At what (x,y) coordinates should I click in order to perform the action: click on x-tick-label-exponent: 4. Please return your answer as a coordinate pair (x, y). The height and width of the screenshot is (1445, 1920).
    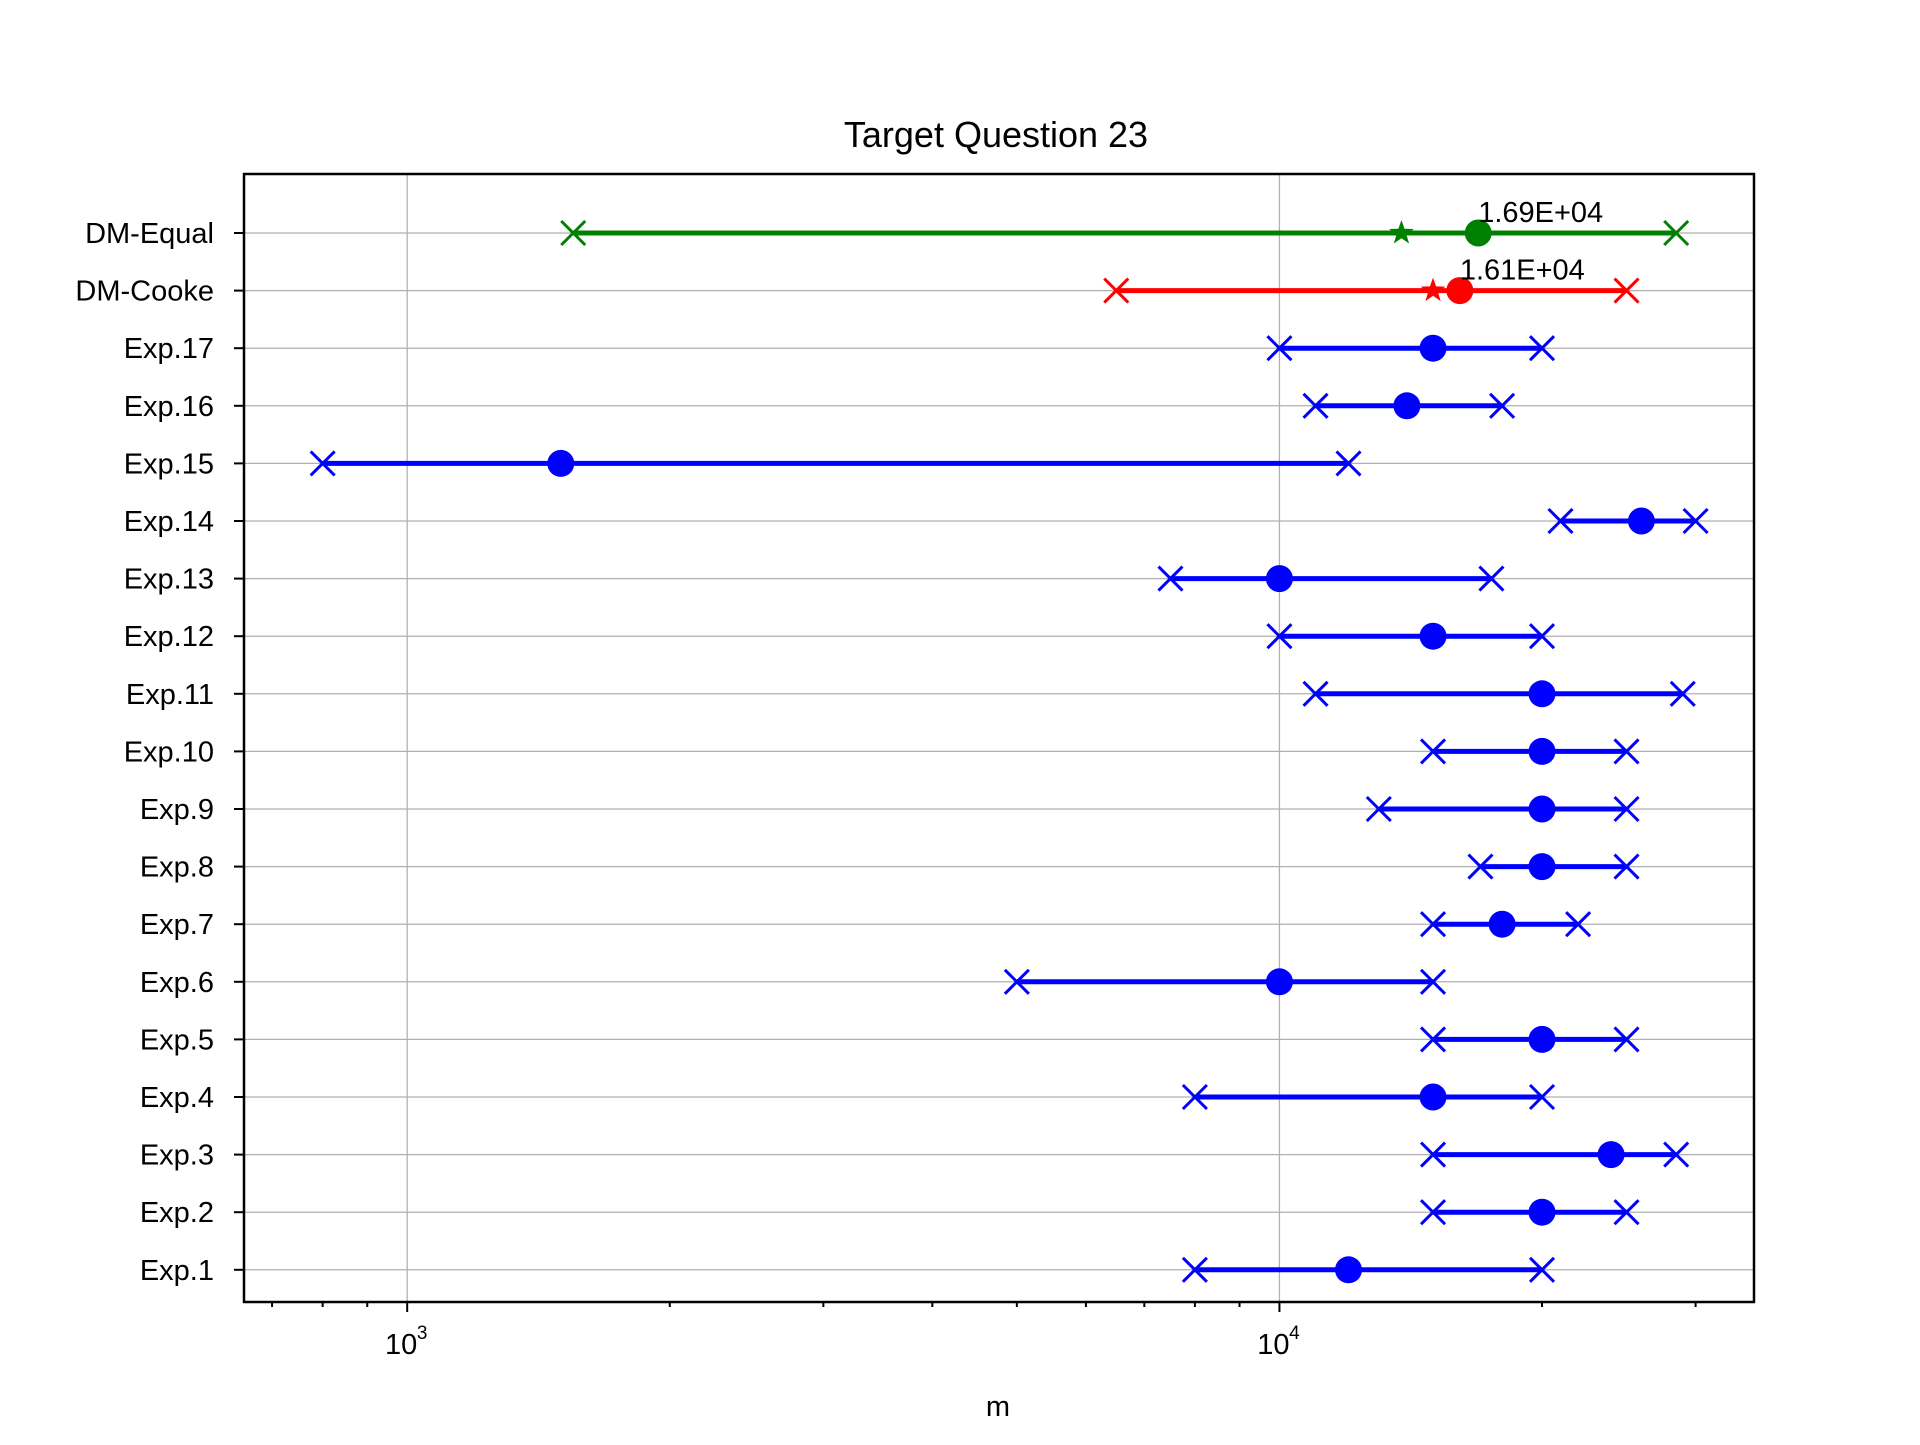
    Looking at the image, I should click on (1294, 1333).